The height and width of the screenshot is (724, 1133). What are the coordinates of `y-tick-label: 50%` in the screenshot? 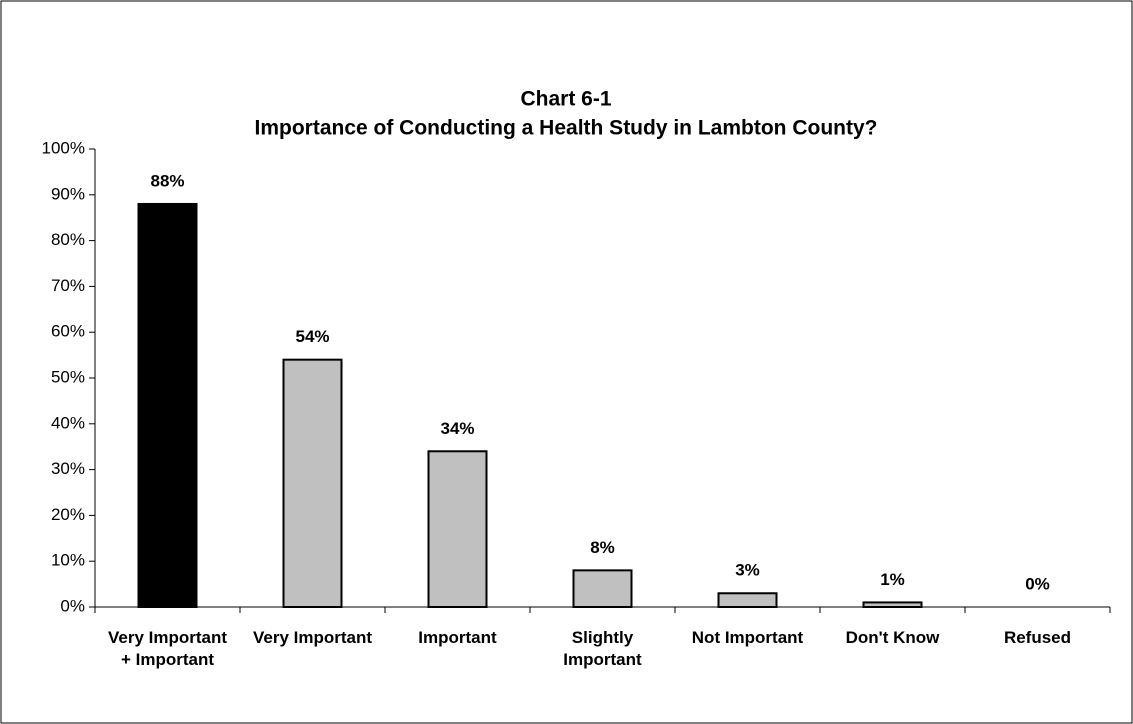 It's located at (68, 376).